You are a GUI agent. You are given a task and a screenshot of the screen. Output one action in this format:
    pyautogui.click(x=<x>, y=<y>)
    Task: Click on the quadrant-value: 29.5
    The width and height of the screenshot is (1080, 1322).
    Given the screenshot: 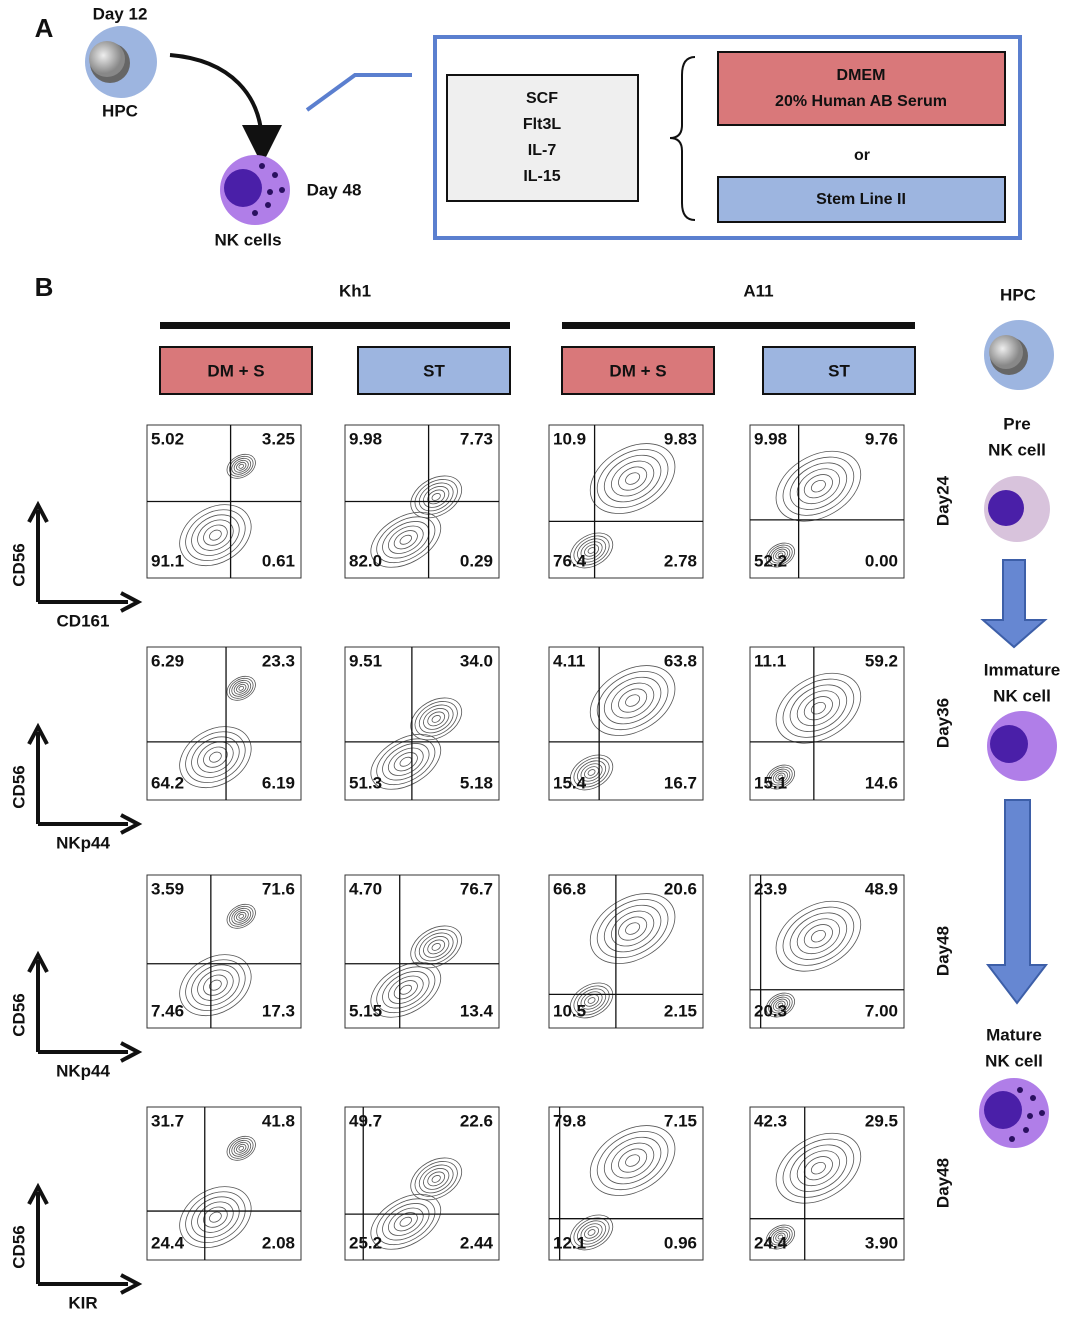 What is the action you would take?
    pyautogui.click(x=881, y=1120)
    